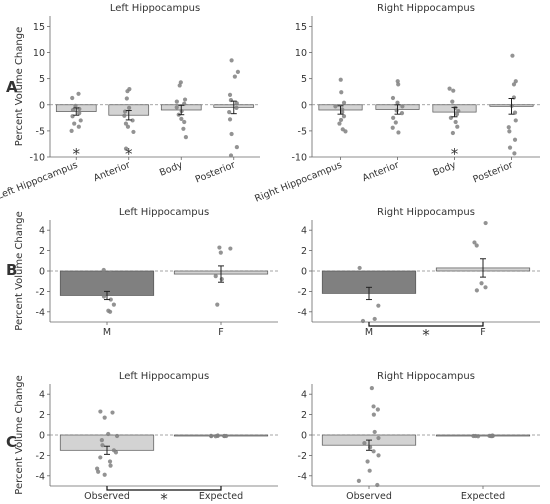 The height and width of the screenshot is (504, 550). What do you see at coordinates (39, 53) in the screenshot?
I see `y-tick-label: 10` at bounding box center [39, 53].